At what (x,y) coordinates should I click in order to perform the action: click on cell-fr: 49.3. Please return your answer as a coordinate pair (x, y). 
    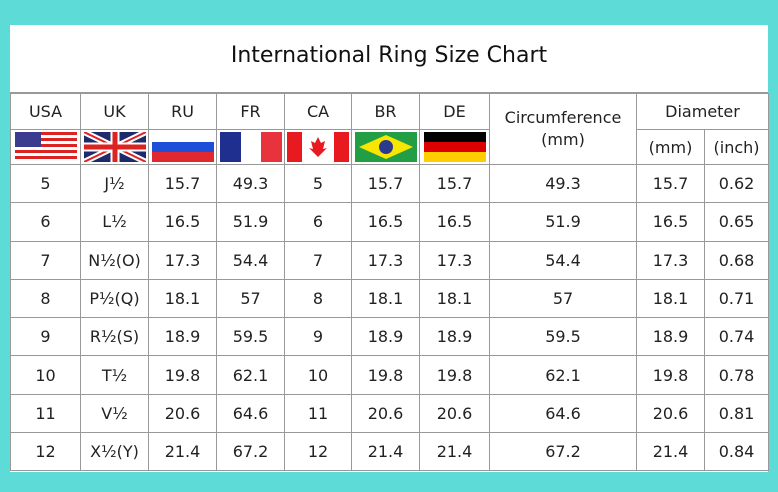
    Looking at the image, I should click on (250, 183).